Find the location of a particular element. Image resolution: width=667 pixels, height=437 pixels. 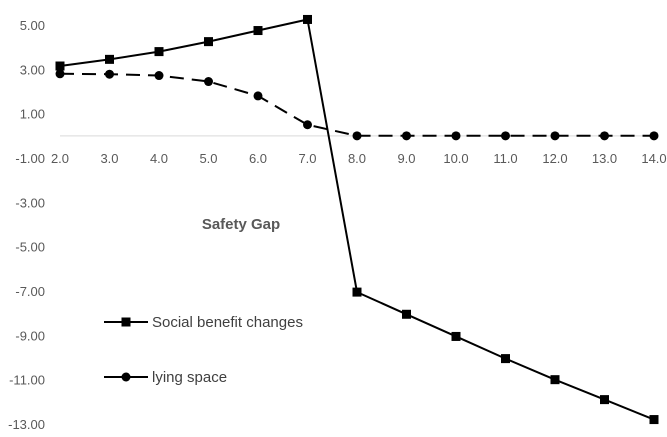

legend-circle-marker is located at coordinates (126, 377).